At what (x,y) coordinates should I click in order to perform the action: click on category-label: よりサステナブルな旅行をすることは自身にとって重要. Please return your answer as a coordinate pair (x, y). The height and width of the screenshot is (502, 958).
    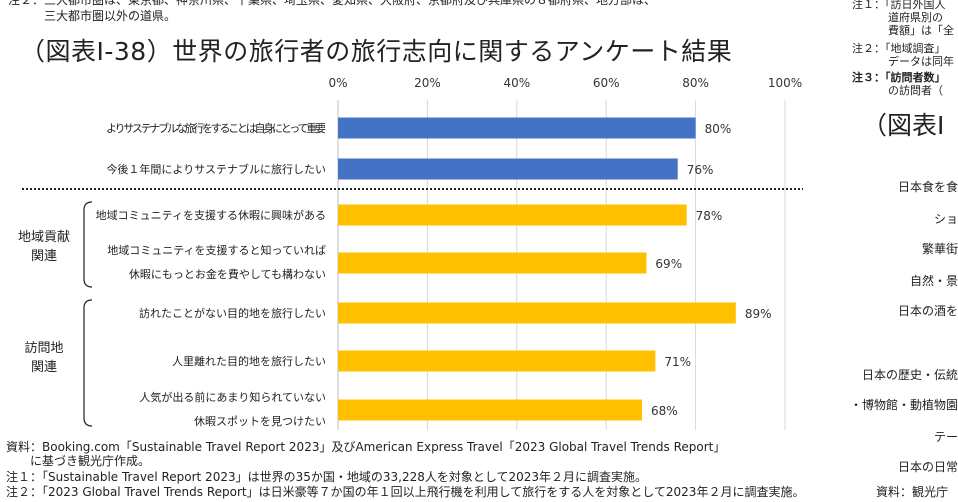
    Looking at the image, I should click on (216, 128).